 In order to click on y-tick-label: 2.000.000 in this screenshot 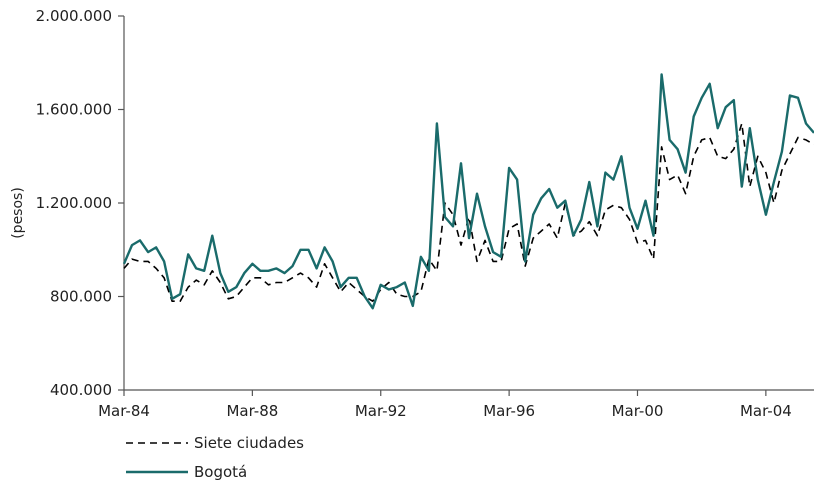, I will do `click(74, 16)`.